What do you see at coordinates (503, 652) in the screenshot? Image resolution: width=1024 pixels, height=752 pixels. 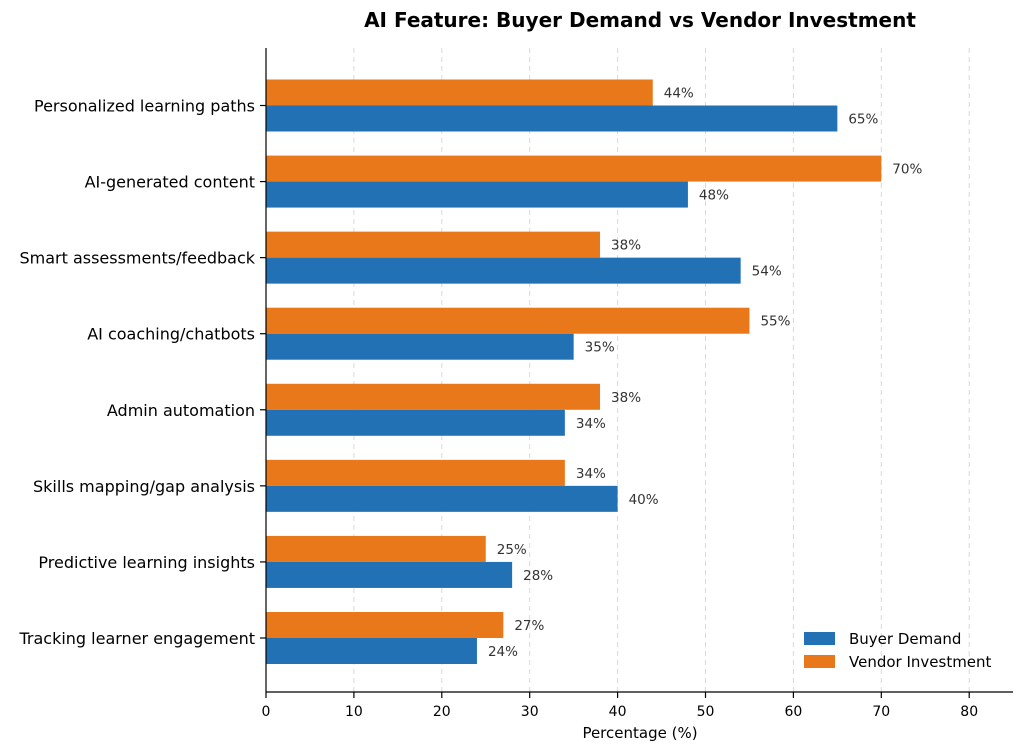 I see `data-label-buyer: 24%` at bounding box center [503, 652].